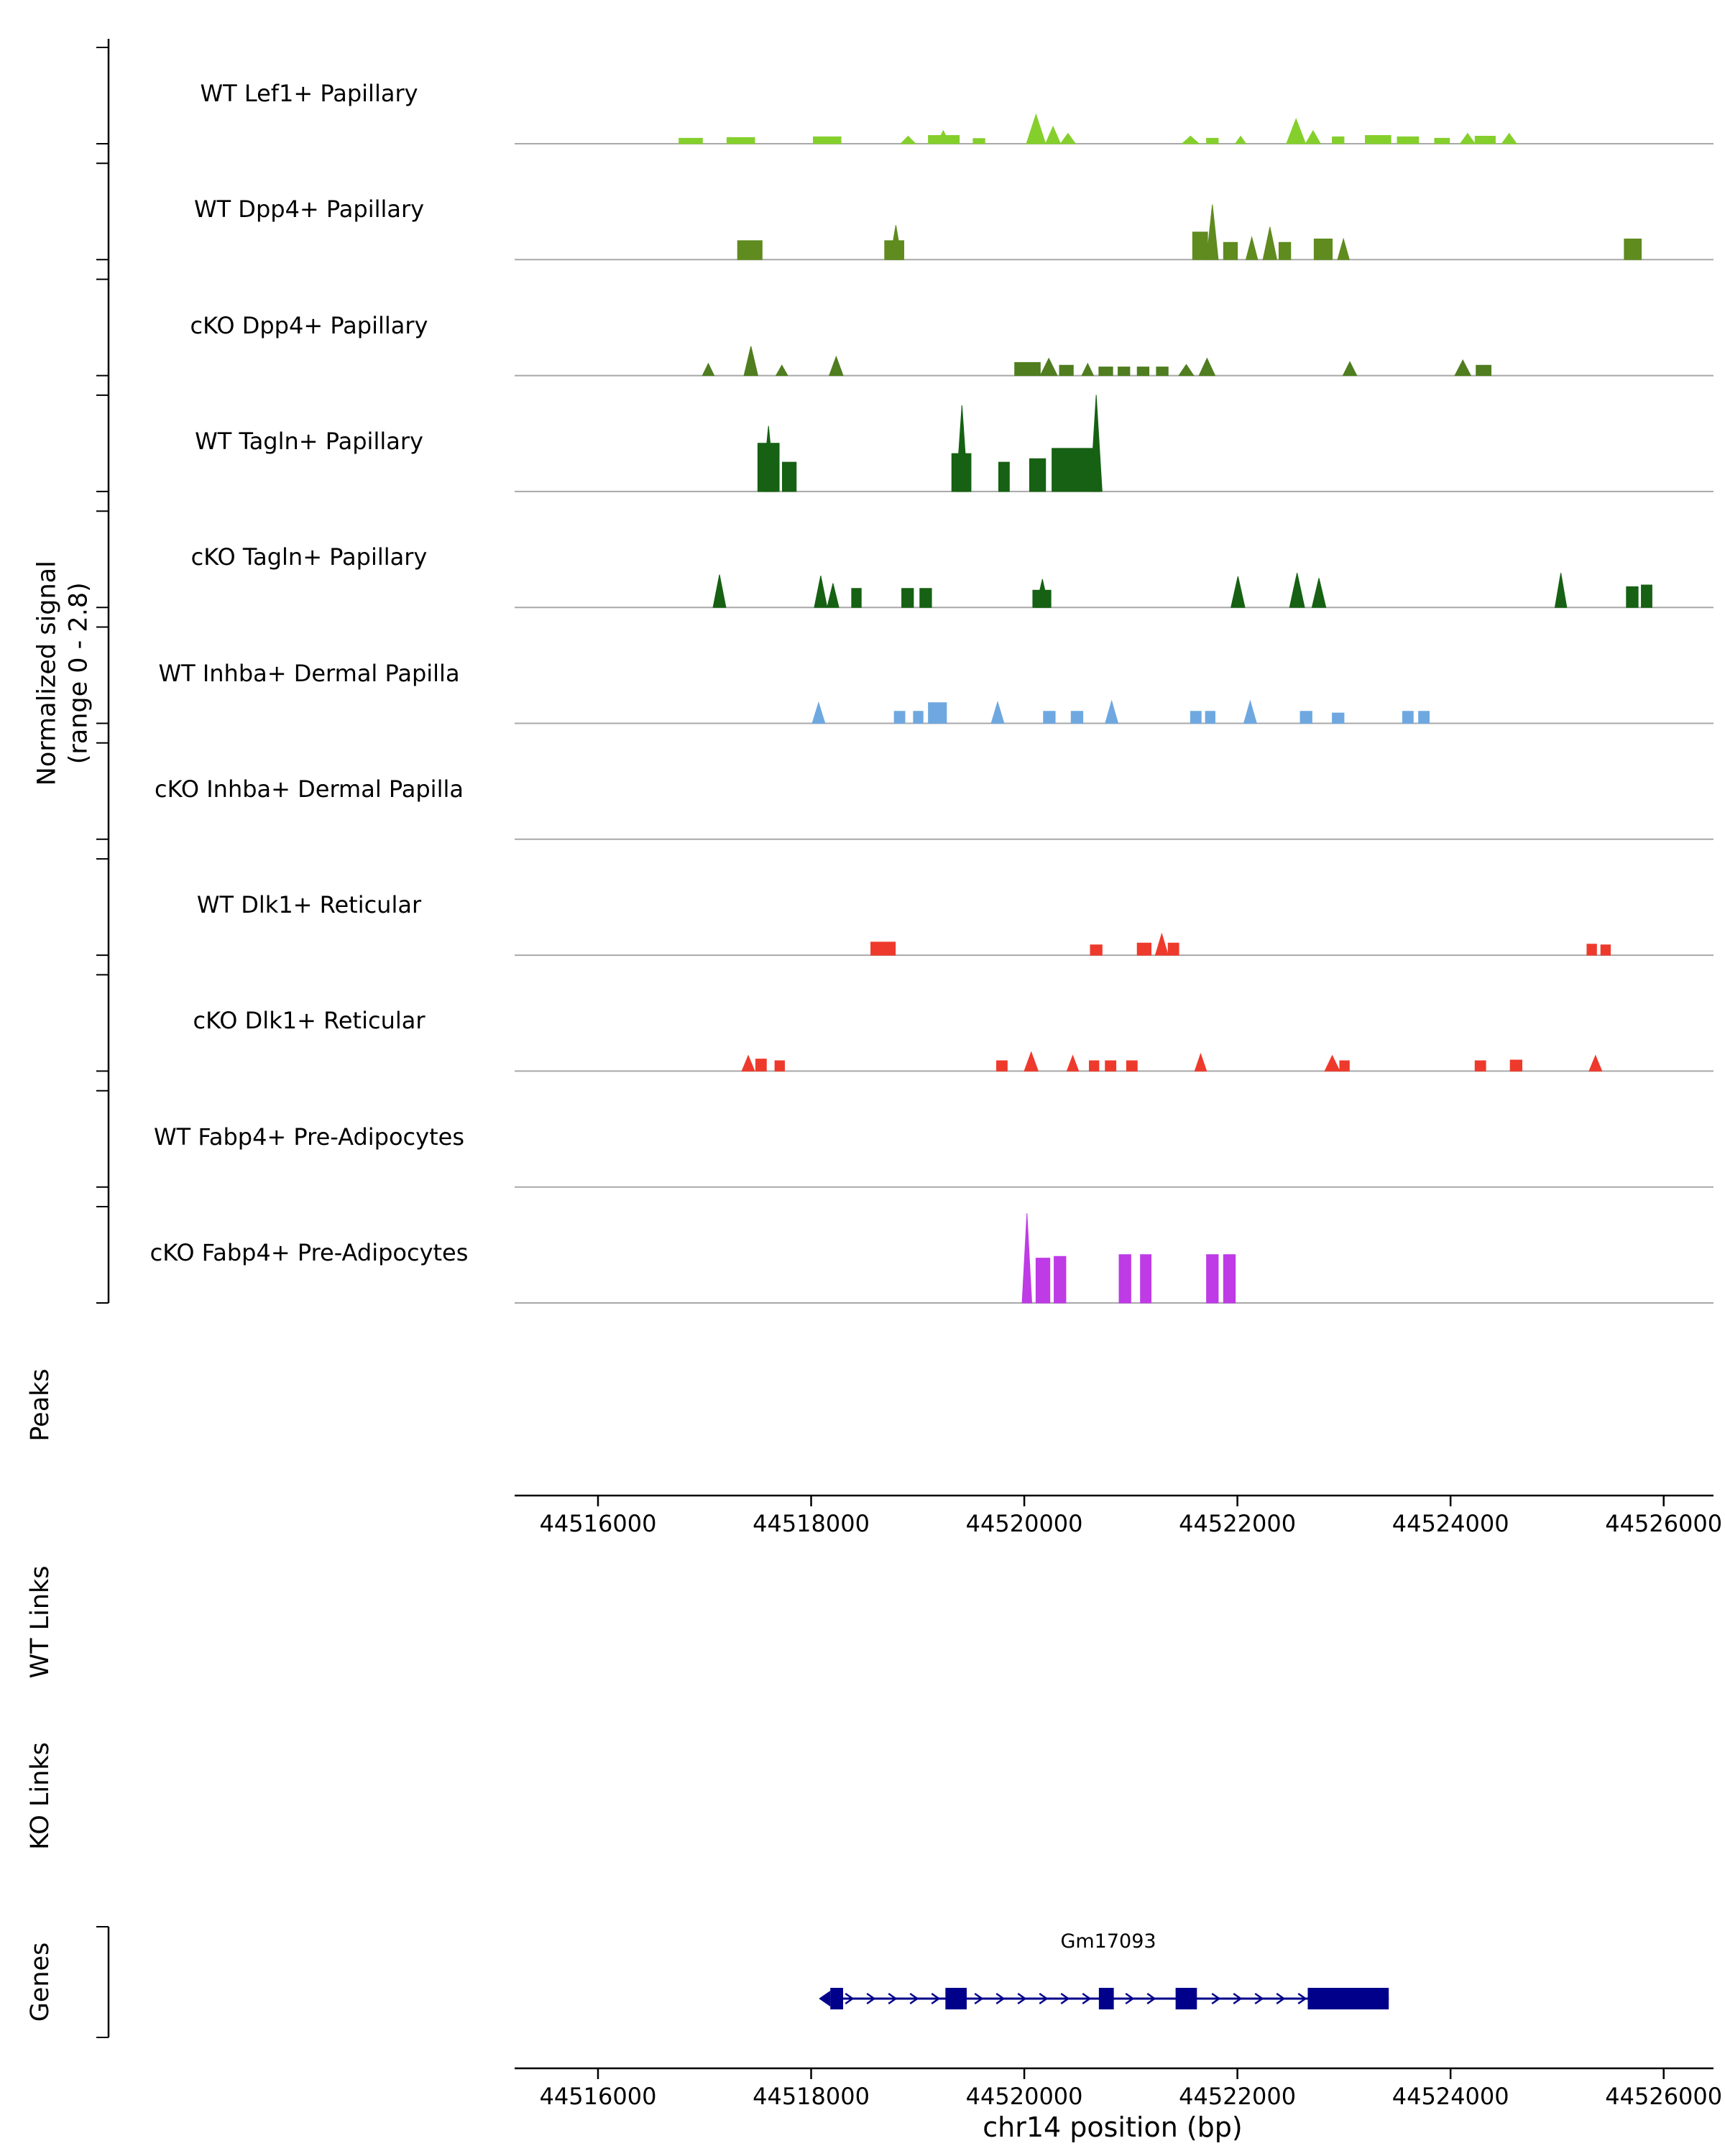 The width and height of the screenshot is (1725, 2156). What do you see at coordinates (309, 1021) in the screenshot?
I see `track-label: cKO Dlk1+ Reticular` at bounding box center [309, 1021].